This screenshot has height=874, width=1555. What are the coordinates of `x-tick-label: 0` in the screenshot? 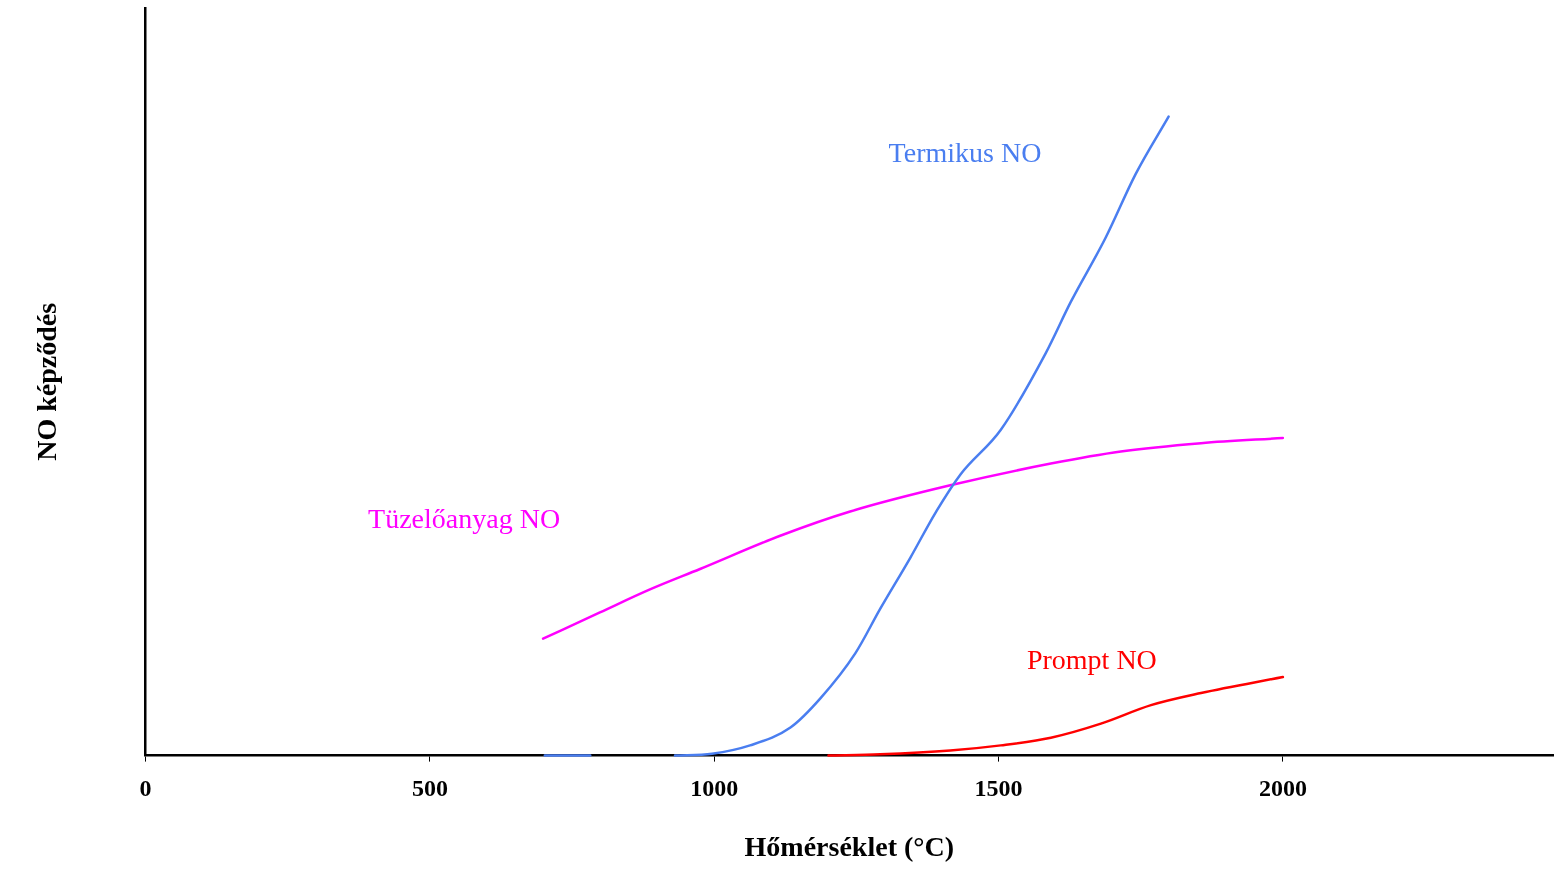 It's located at (145, 788).